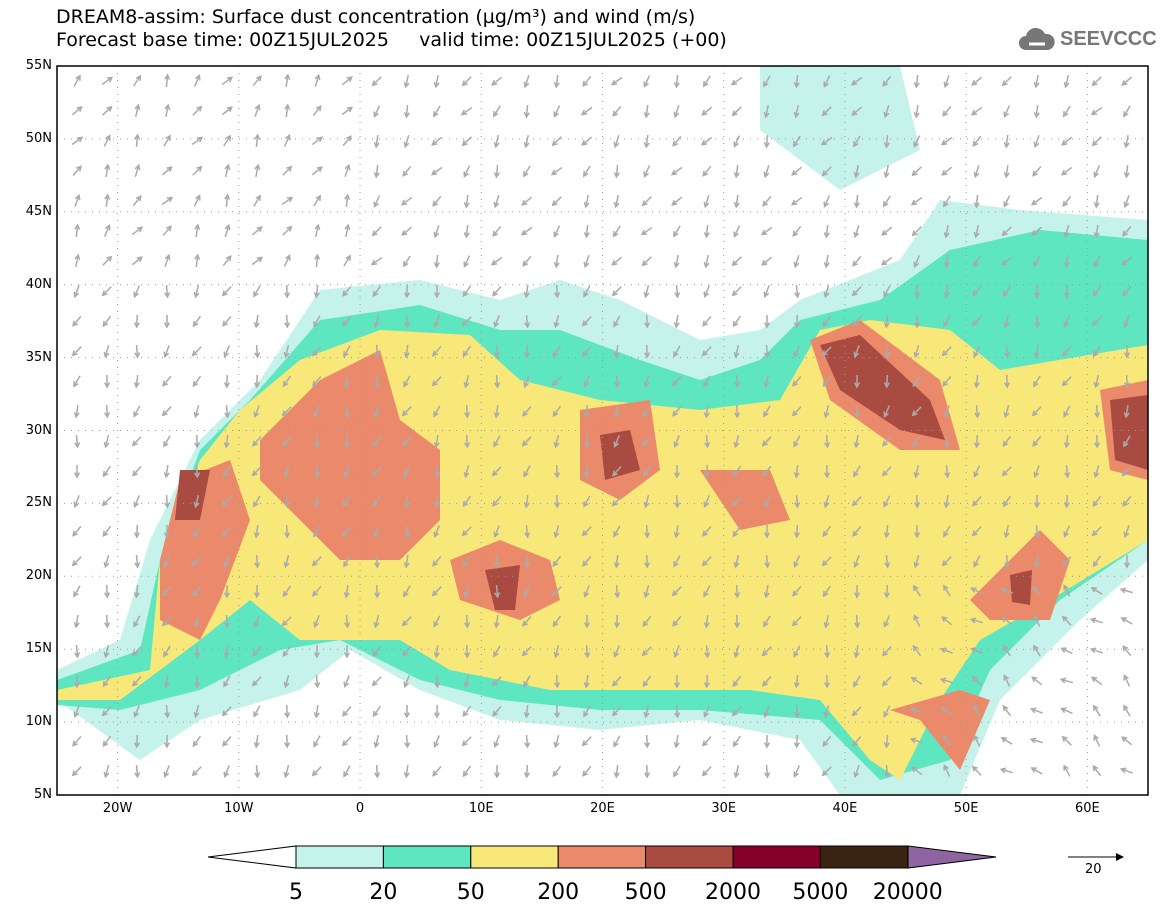 The width and height of the screenshot is (1165, 907). What do you see at coordinates (952, 857) in the screenshot?
I see `colorbar-high-triangle` at bounding box center [952, 857].